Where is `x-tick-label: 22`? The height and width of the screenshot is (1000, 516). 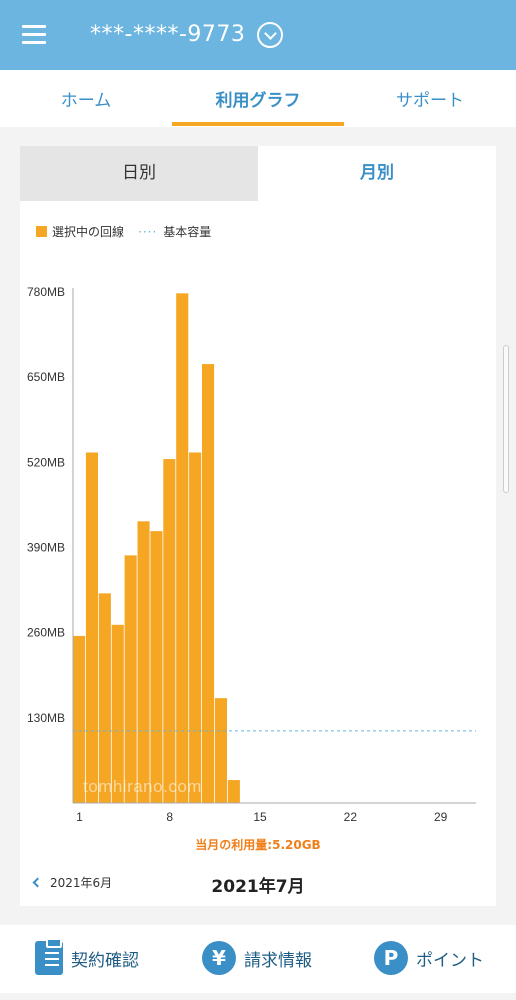 x-tick-label: 22 is located at coordinates (351, 817).